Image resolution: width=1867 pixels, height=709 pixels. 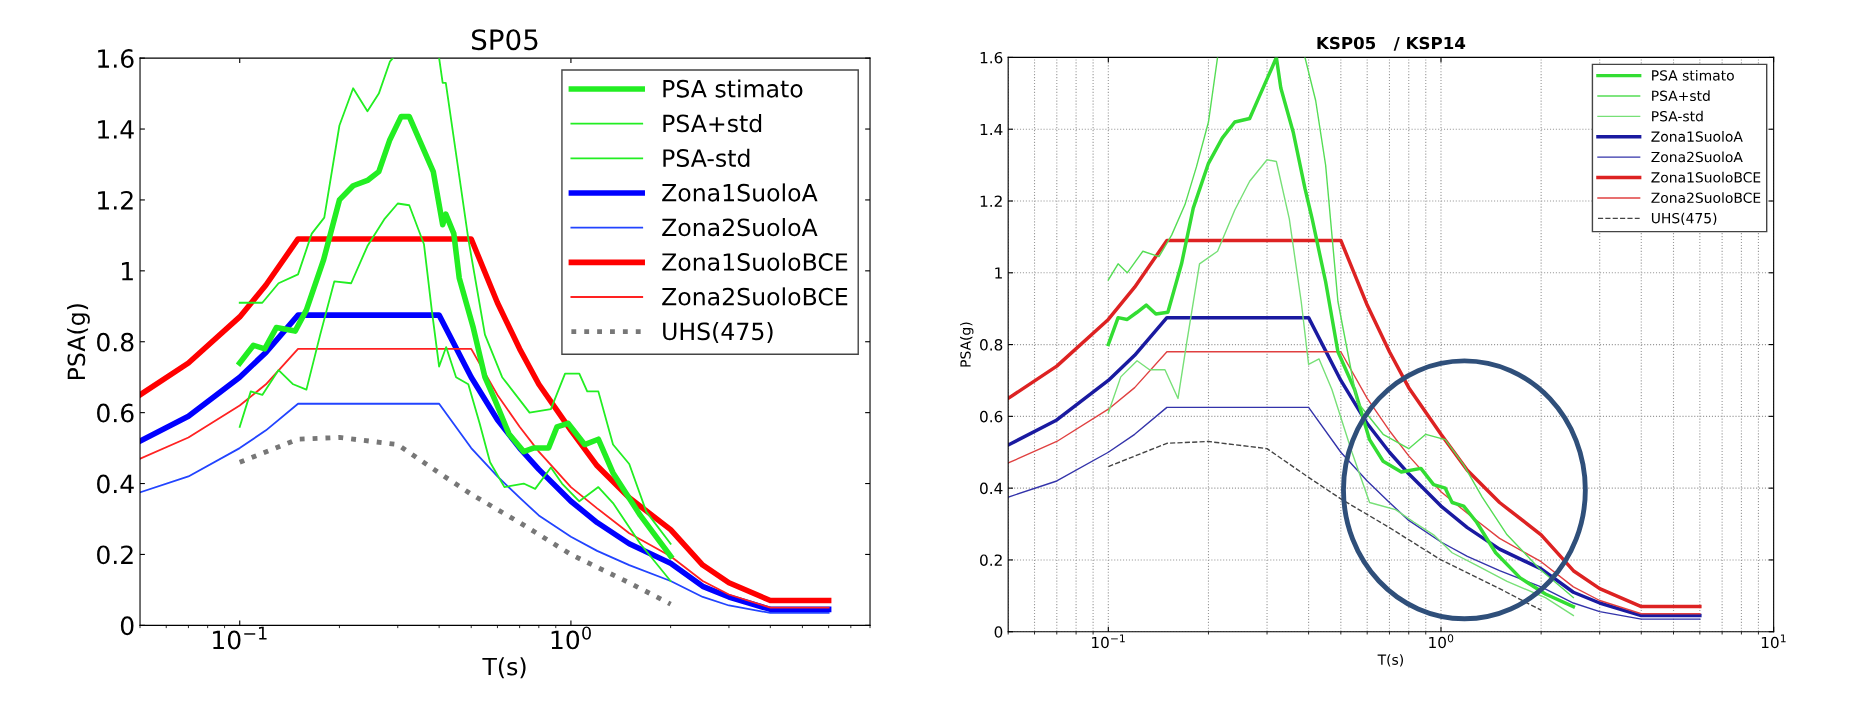 I want to click on x-tick-label: 10$^{1}$, so click(x=1773, y=641).